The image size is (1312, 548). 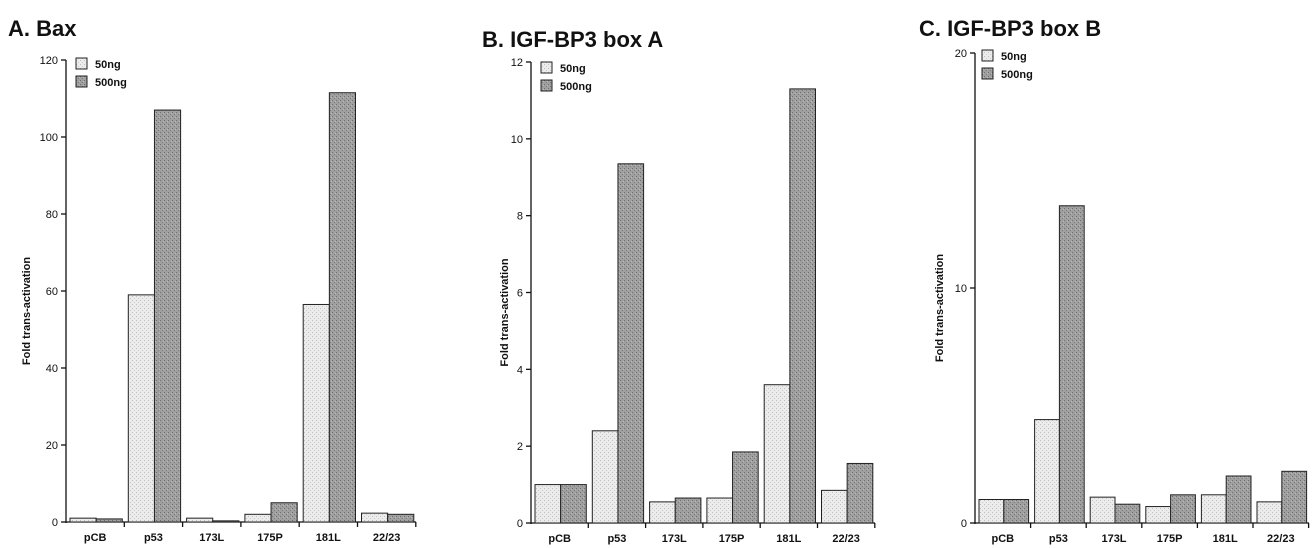 What do you see at coordinates (520, 294) in the screenshot?
I see `y-tick-label: 6` at bounding box center [520, 294].